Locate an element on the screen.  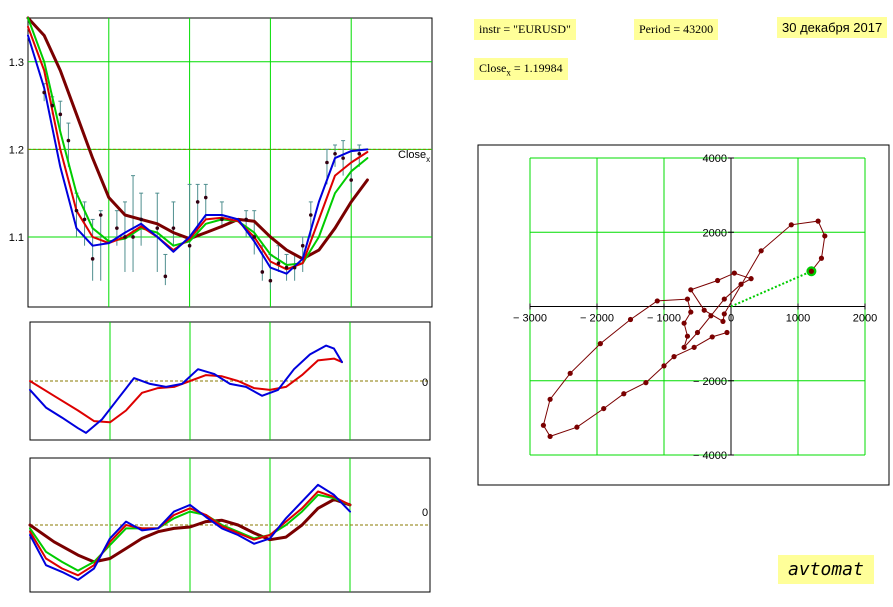
period-label: Period = 43200 is located at coordinates (676, 29).